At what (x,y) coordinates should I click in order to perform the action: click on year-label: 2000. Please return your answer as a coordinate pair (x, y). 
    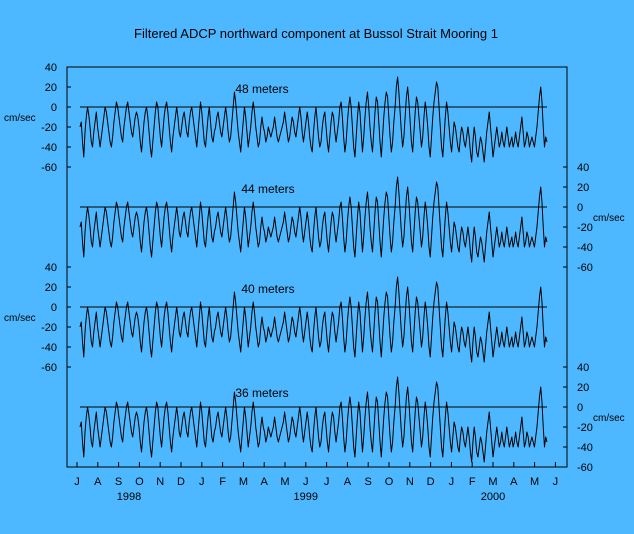
    Looking at the image, I should click on (493, 497).